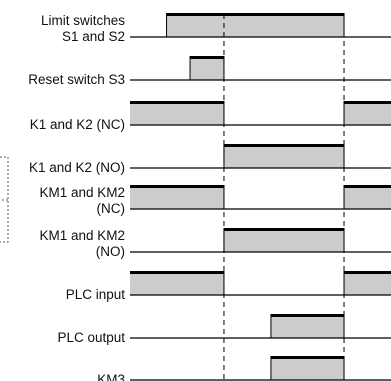 The image size is (391, 381). I want to click on signal-reset-switch: Reset switch S3, so click(209, 71).